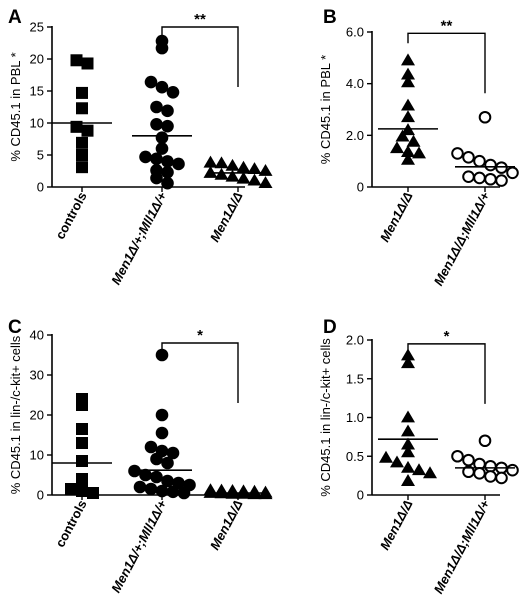  Describe the element at coordinates (355, 135) in the screenshot. I see `y-tick-label: 2.0` at that location.